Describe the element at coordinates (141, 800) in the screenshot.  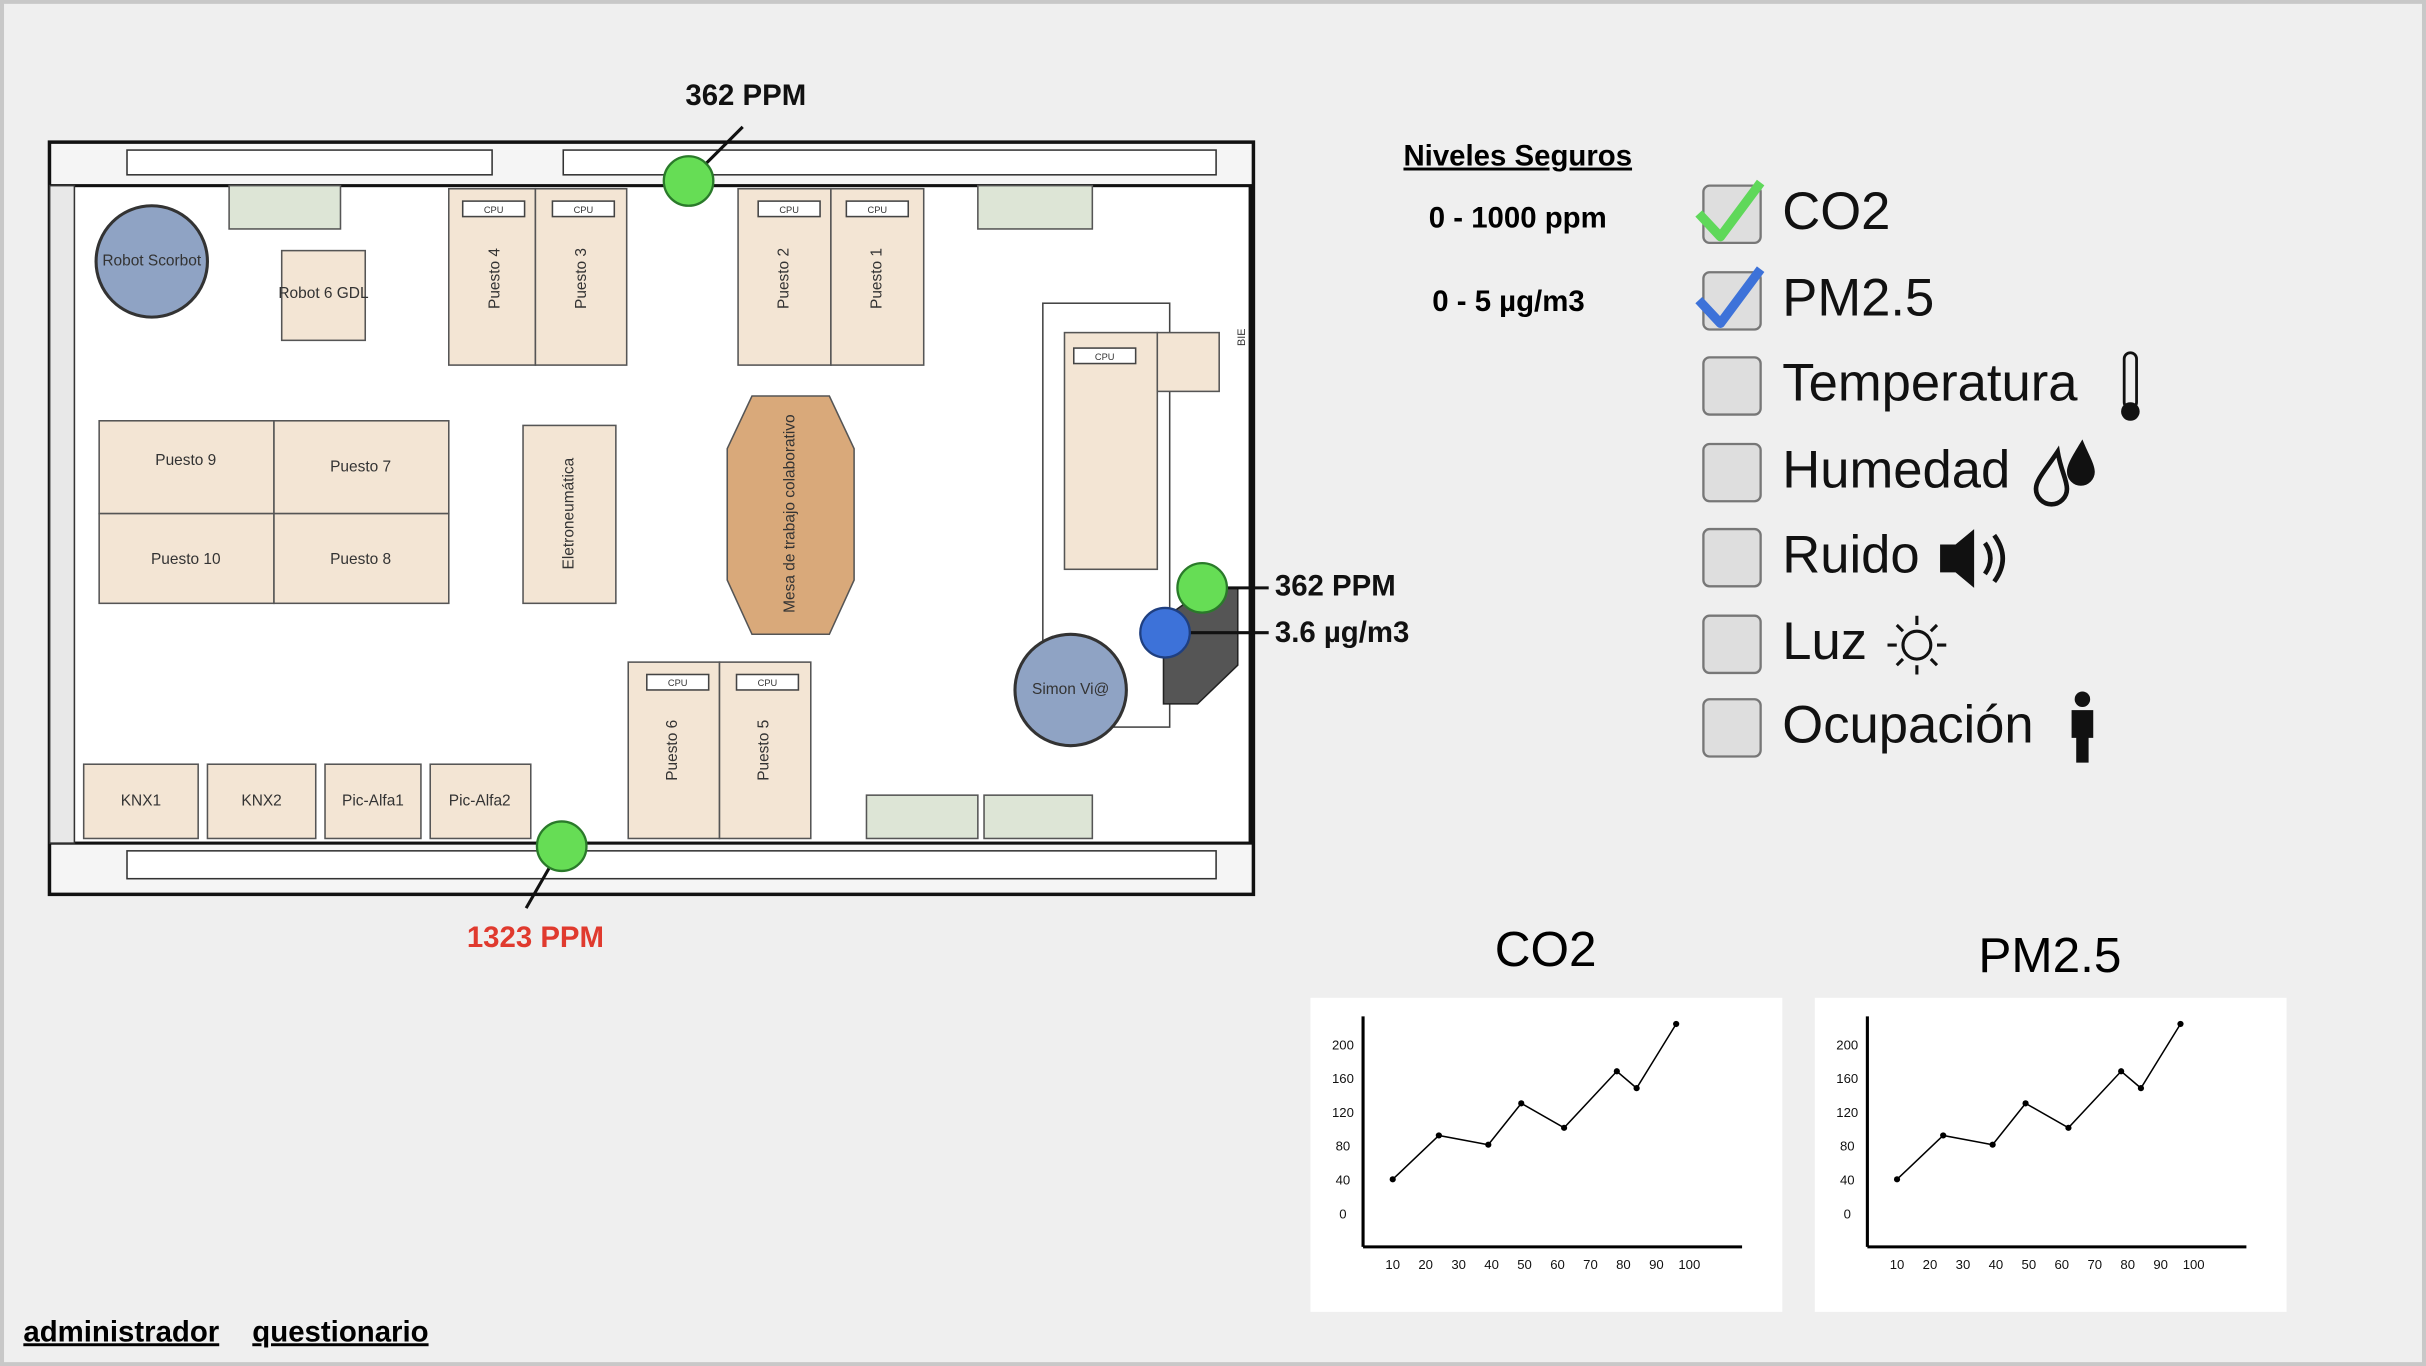
I see `floor-label: KNX1` at that location.